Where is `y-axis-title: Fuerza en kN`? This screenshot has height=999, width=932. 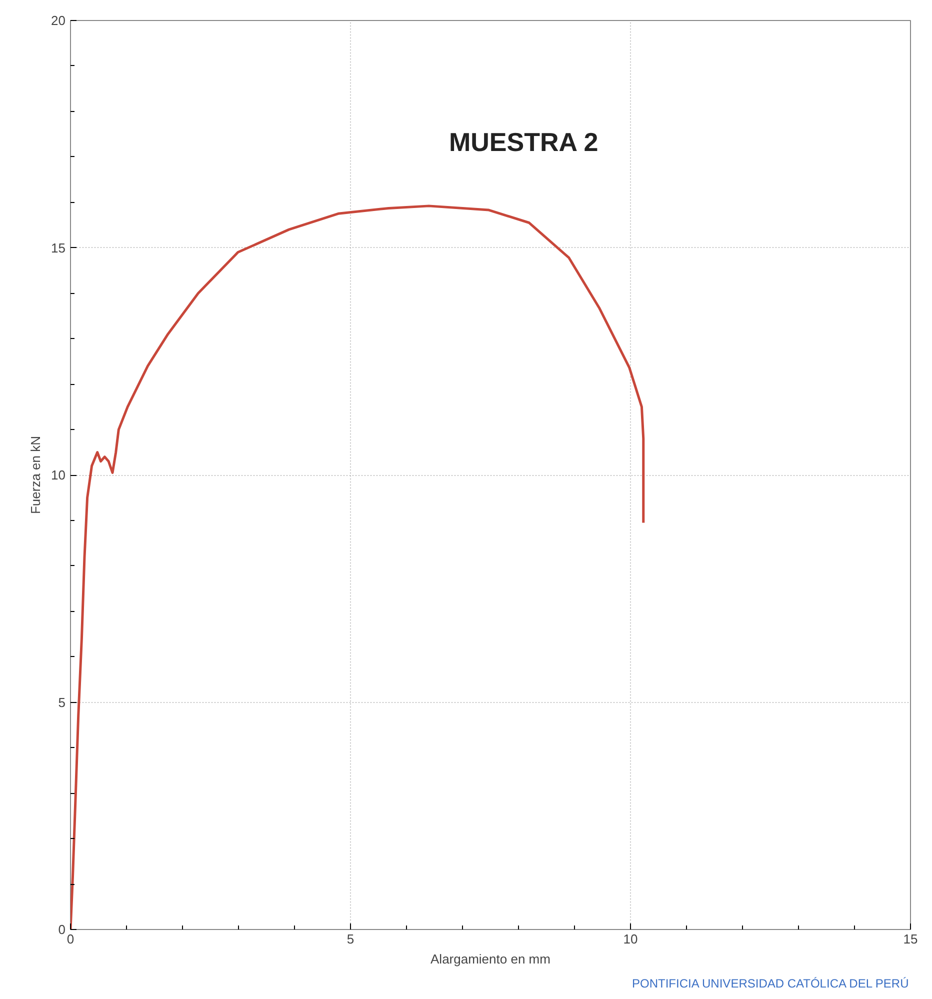
y-axis-title: Fuerza en kN is located at coordinates (36, 475).